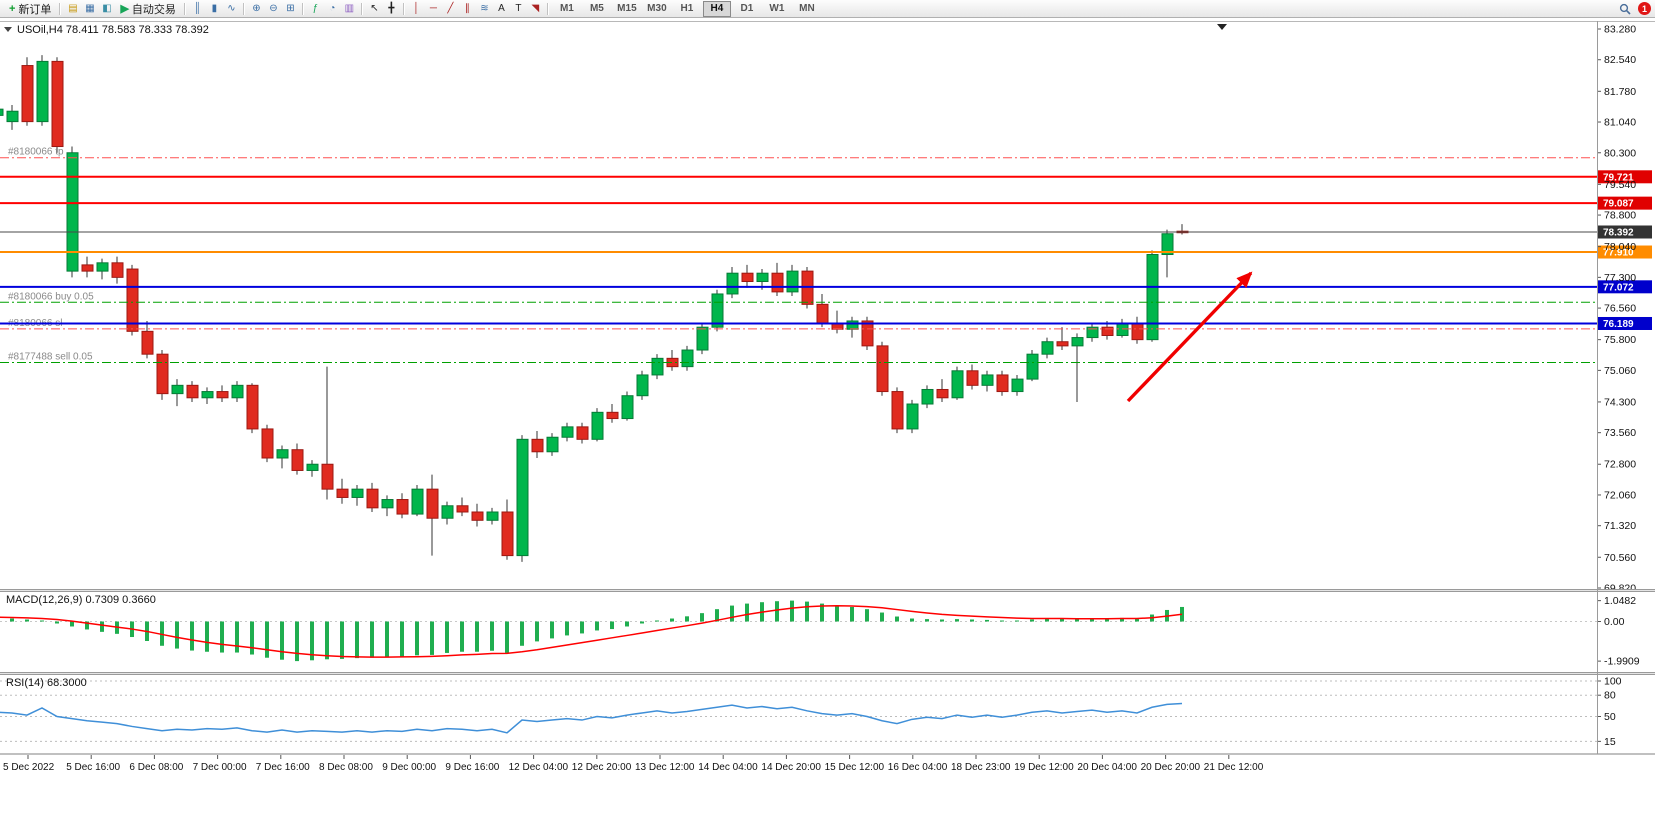  Describe the element at coordinates (777, 8) in the screenshot. I see `timeframe-button-w1: W1` at that location.